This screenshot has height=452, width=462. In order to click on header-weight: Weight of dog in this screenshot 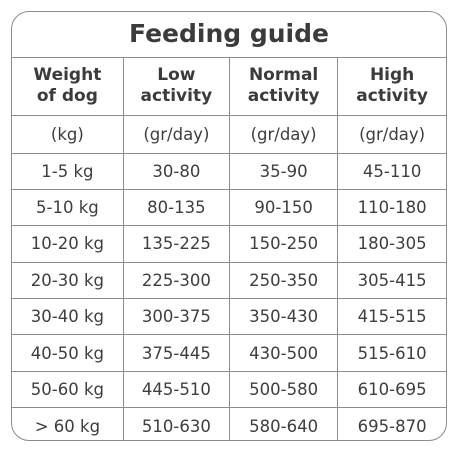, I will do `click(68, 87)`.